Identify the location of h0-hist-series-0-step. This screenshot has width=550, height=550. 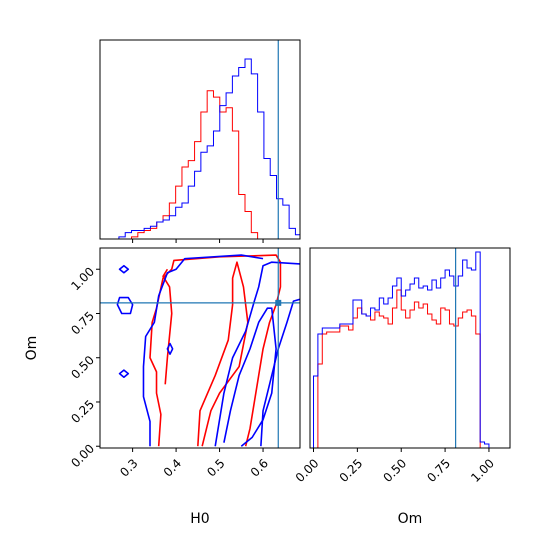
(200, 164).